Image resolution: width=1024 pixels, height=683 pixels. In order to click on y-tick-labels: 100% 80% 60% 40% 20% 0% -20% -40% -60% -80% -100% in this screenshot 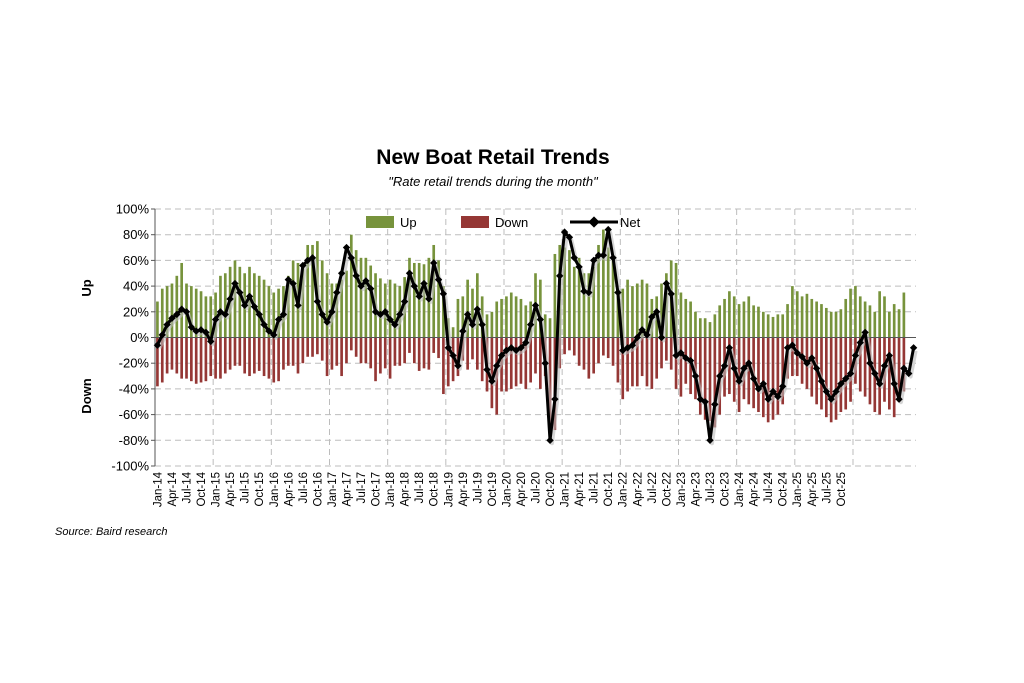, I will do `click(130, 338)`.